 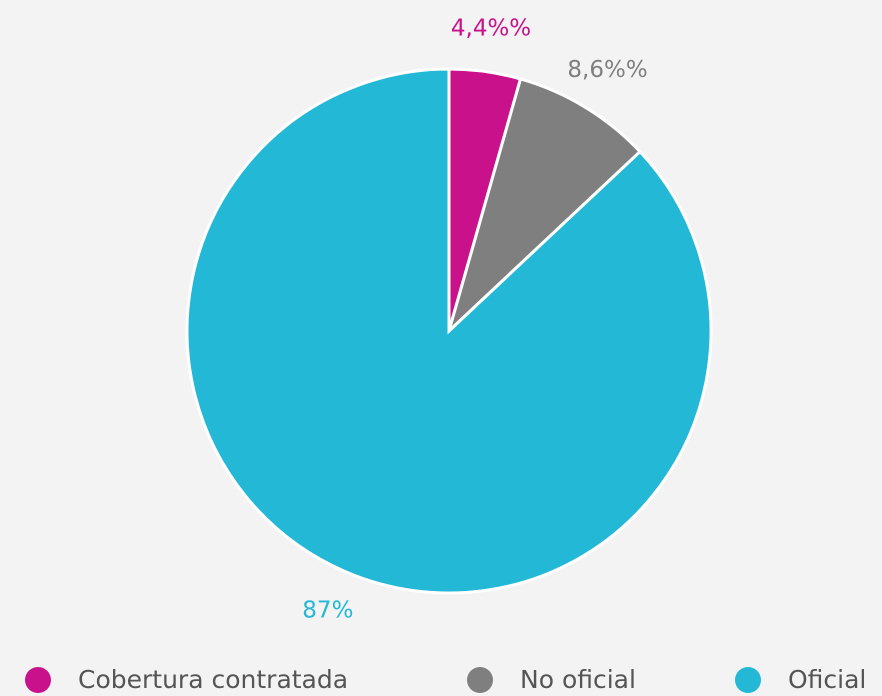 What do you see at coordinates (327, 610) in the screenshot?
I see `data-label: 87%` at bounding box center [327, 610].